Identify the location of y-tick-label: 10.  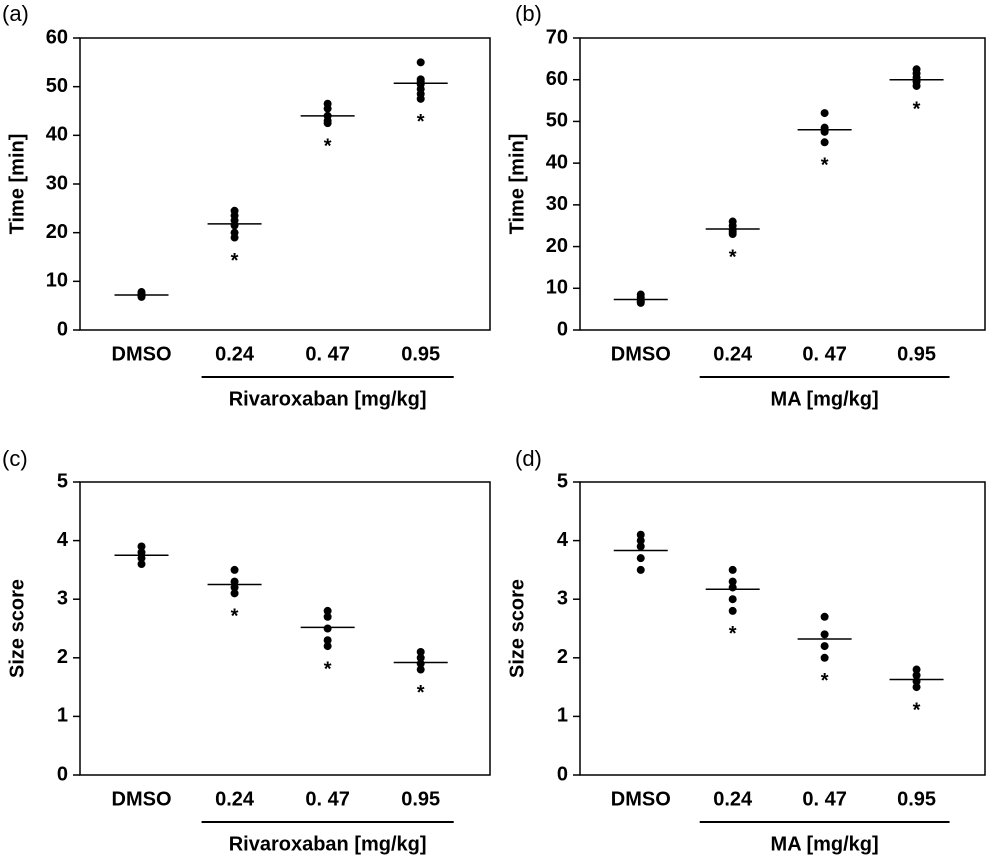
(57, 281).